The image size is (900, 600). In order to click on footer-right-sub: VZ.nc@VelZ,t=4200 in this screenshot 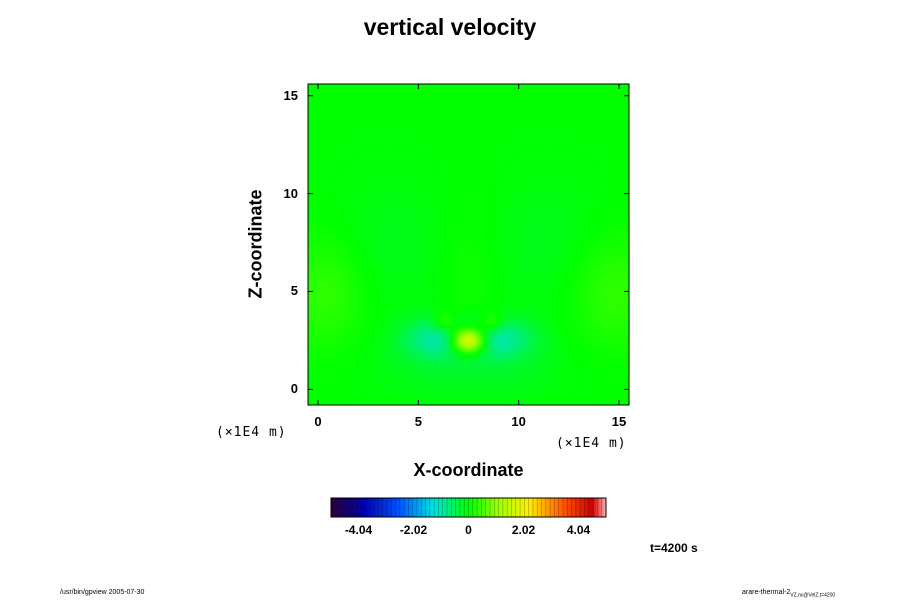, I will do `click(813, 595)`.